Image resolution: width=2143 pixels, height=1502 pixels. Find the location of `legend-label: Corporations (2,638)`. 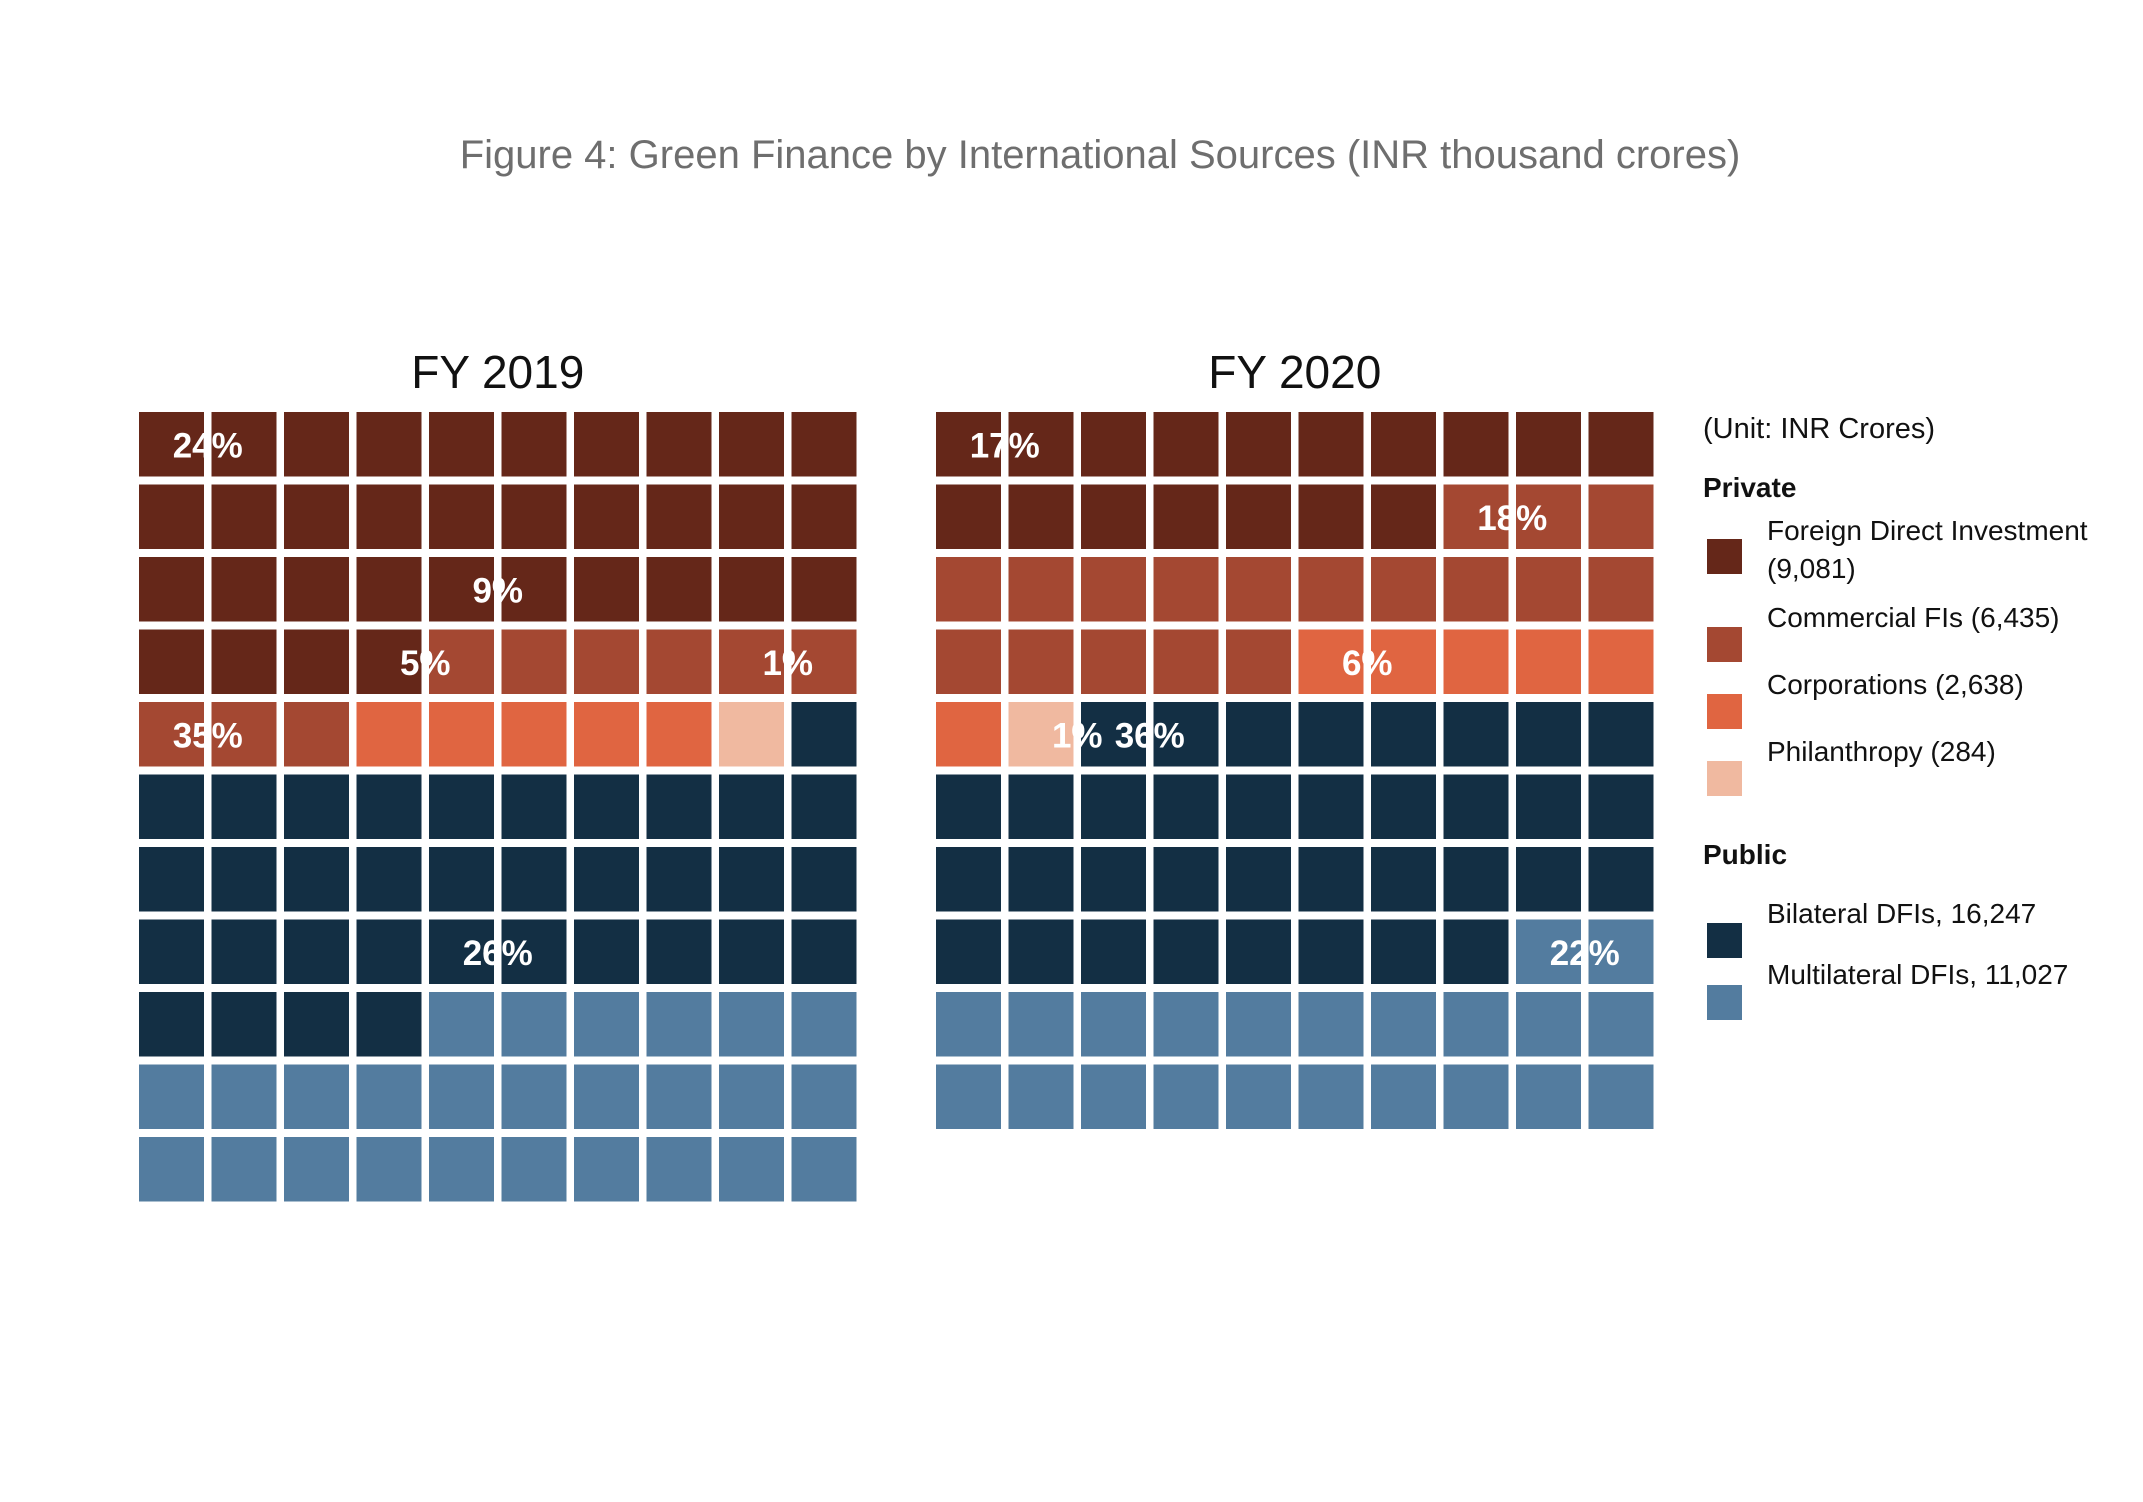

legend-label: Corporations (2,638) is located at coordinates (1895, 684).